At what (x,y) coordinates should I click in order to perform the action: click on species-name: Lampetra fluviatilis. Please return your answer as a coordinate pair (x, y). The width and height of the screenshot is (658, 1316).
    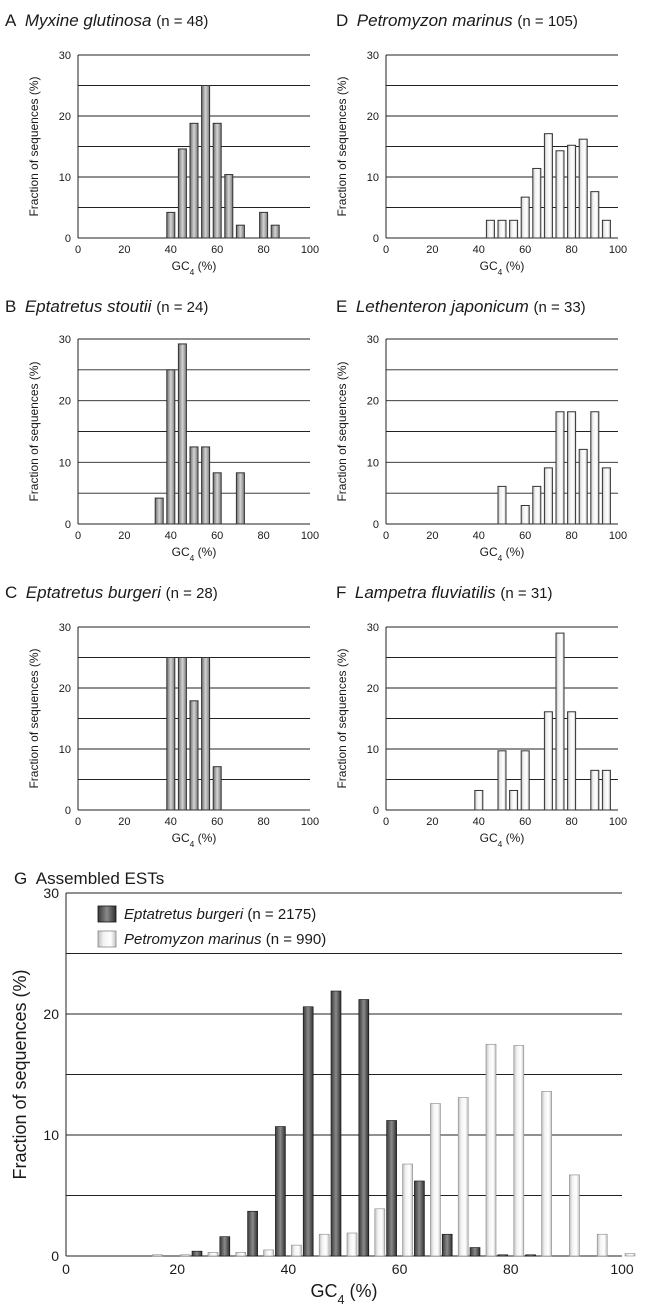
    Looking at the image, I should click on (425, 592).